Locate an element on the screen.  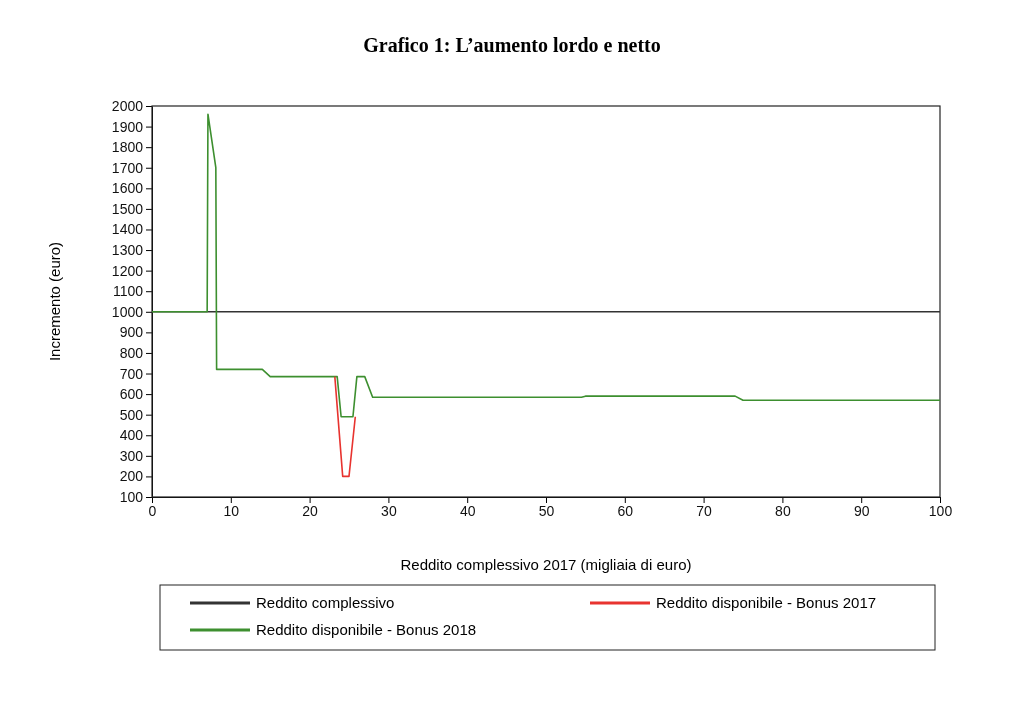
x-tick-label: 80 is located at coordinates (783, 510).